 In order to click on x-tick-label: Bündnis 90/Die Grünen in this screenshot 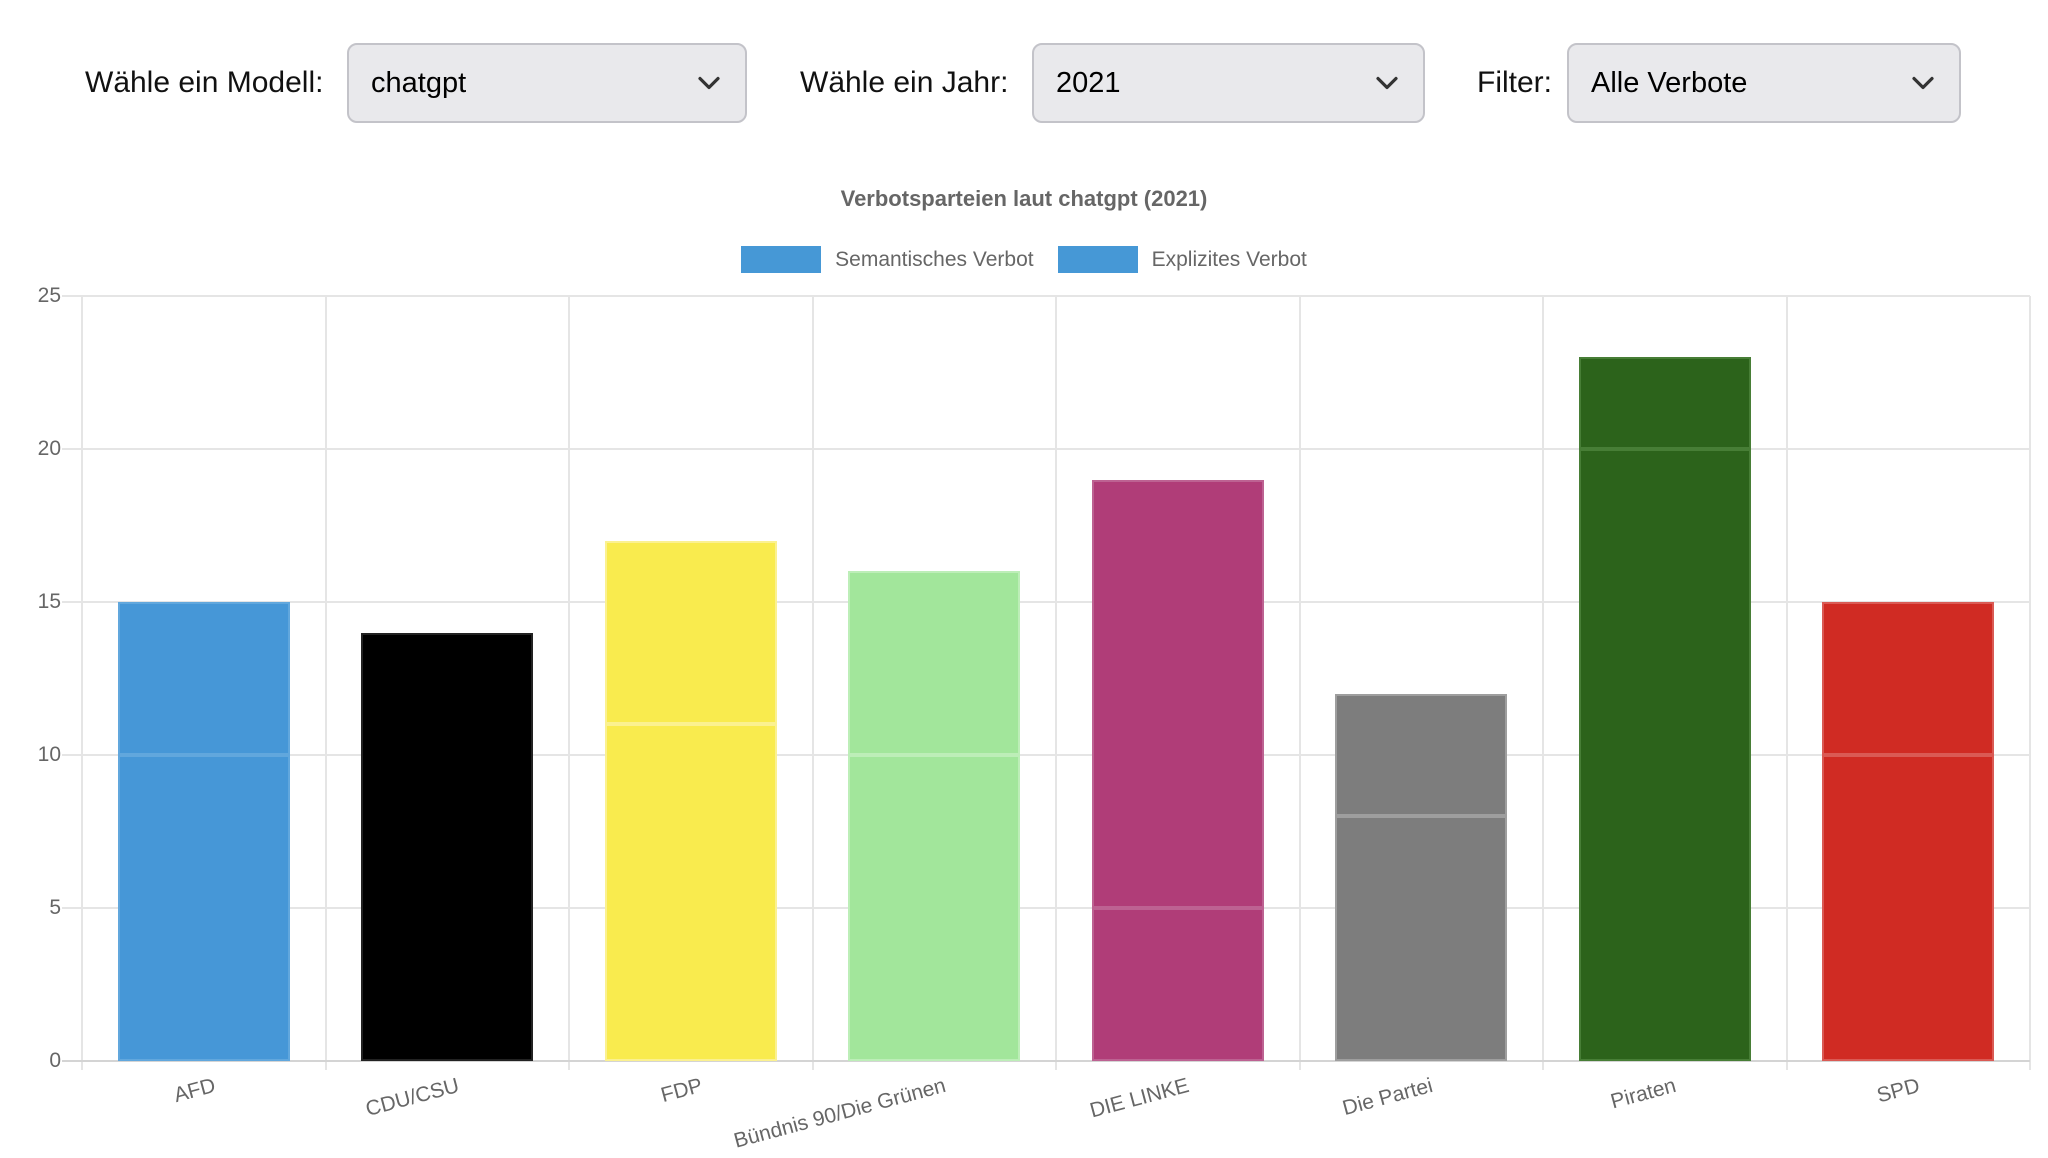, I will do `click(840, 1113)`.